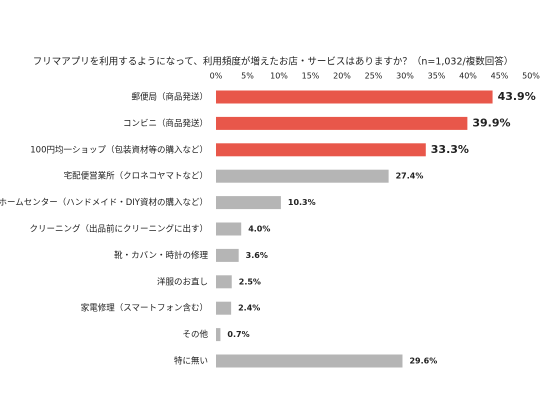  What do you see at coordinates (531, 76) in the screenshot?
I see `x-tick-label: 50%` at bounding box center [531, 76].